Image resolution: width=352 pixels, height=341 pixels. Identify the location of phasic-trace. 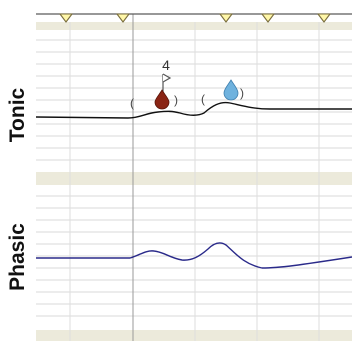
(194, 255).